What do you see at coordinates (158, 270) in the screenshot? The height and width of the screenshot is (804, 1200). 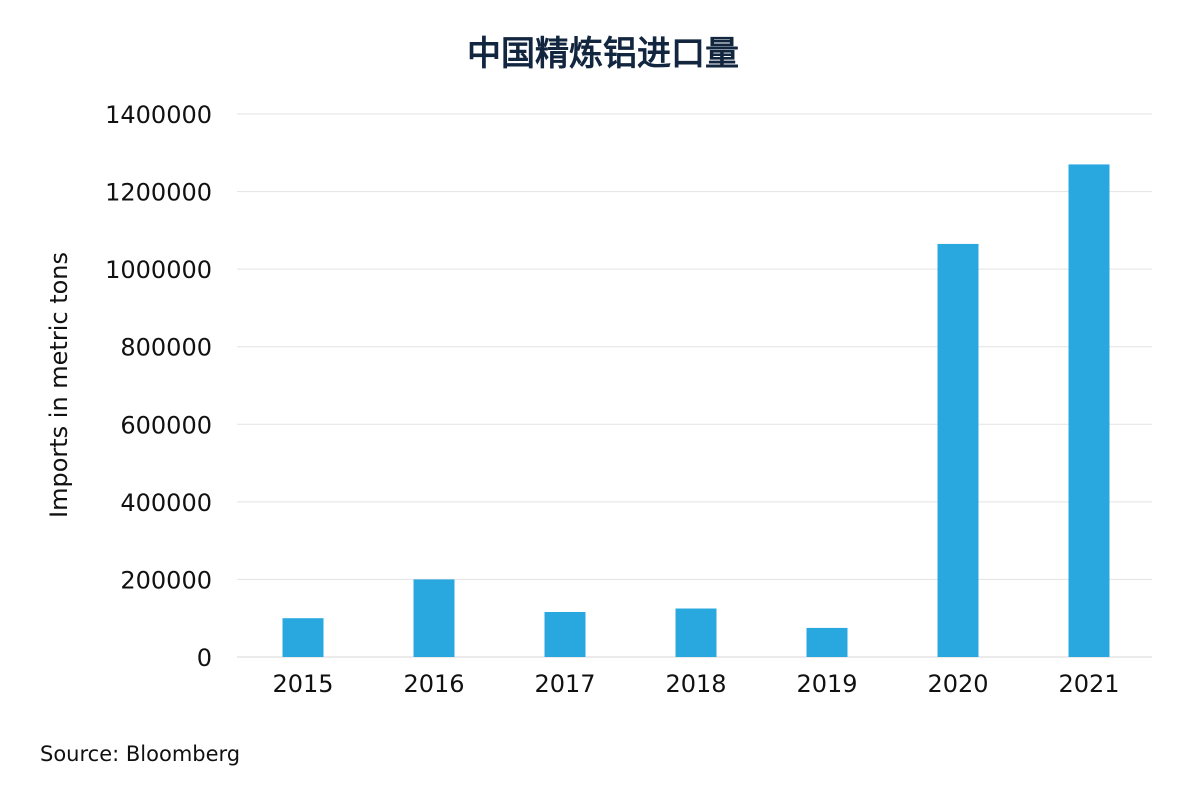 I see `y-tick-label: 1000000` at bounding box center [158, 270].